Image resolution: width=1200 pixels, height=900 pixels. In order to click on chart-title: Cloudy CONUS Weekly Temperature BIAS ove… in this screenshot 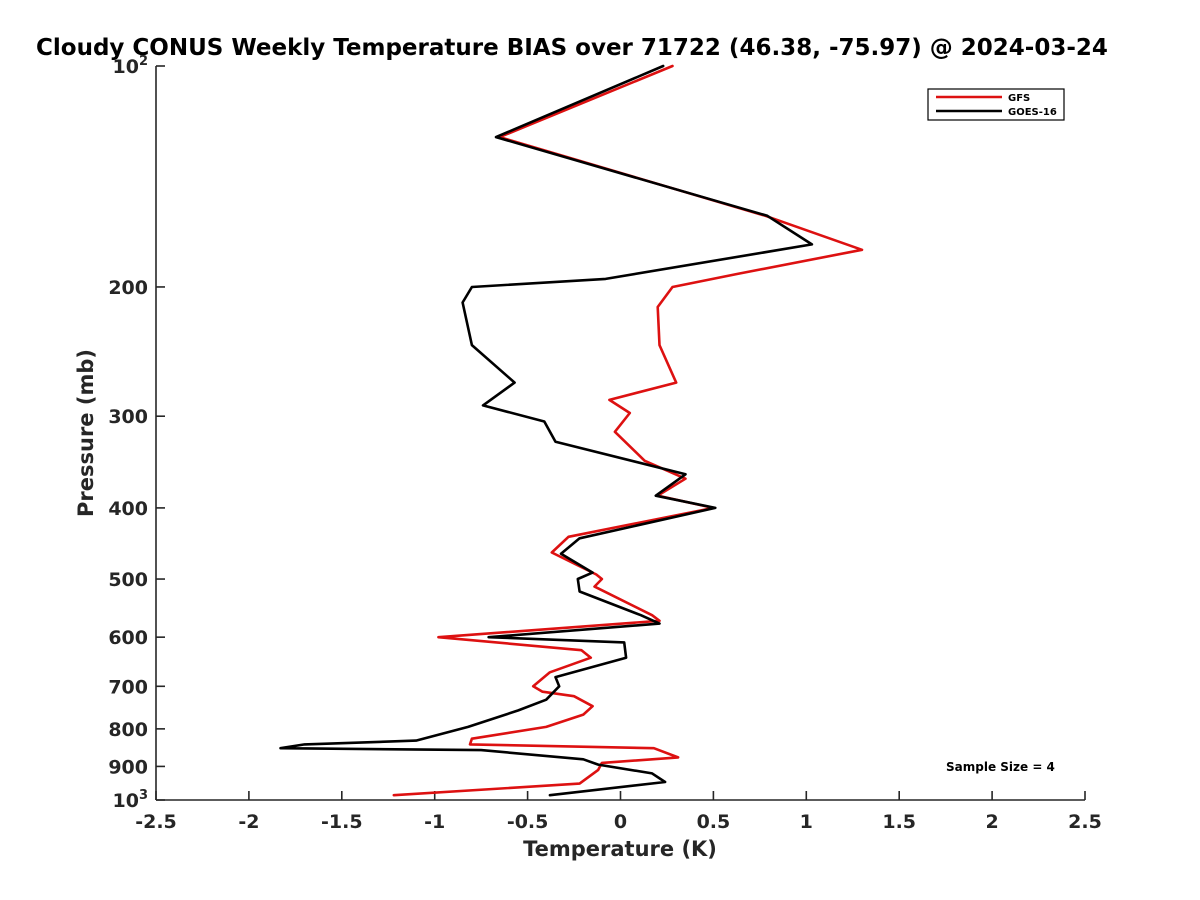, I will do `click(572, 48)`.